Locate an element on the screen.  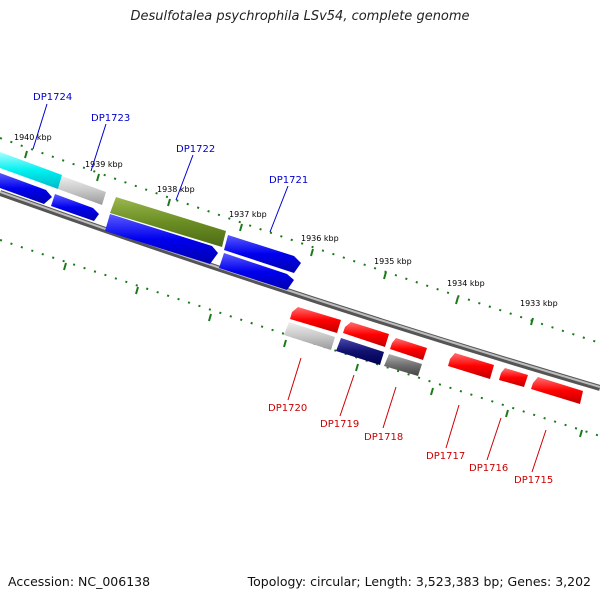
gene-label: DP1724 is located at coordinates (52, 97).